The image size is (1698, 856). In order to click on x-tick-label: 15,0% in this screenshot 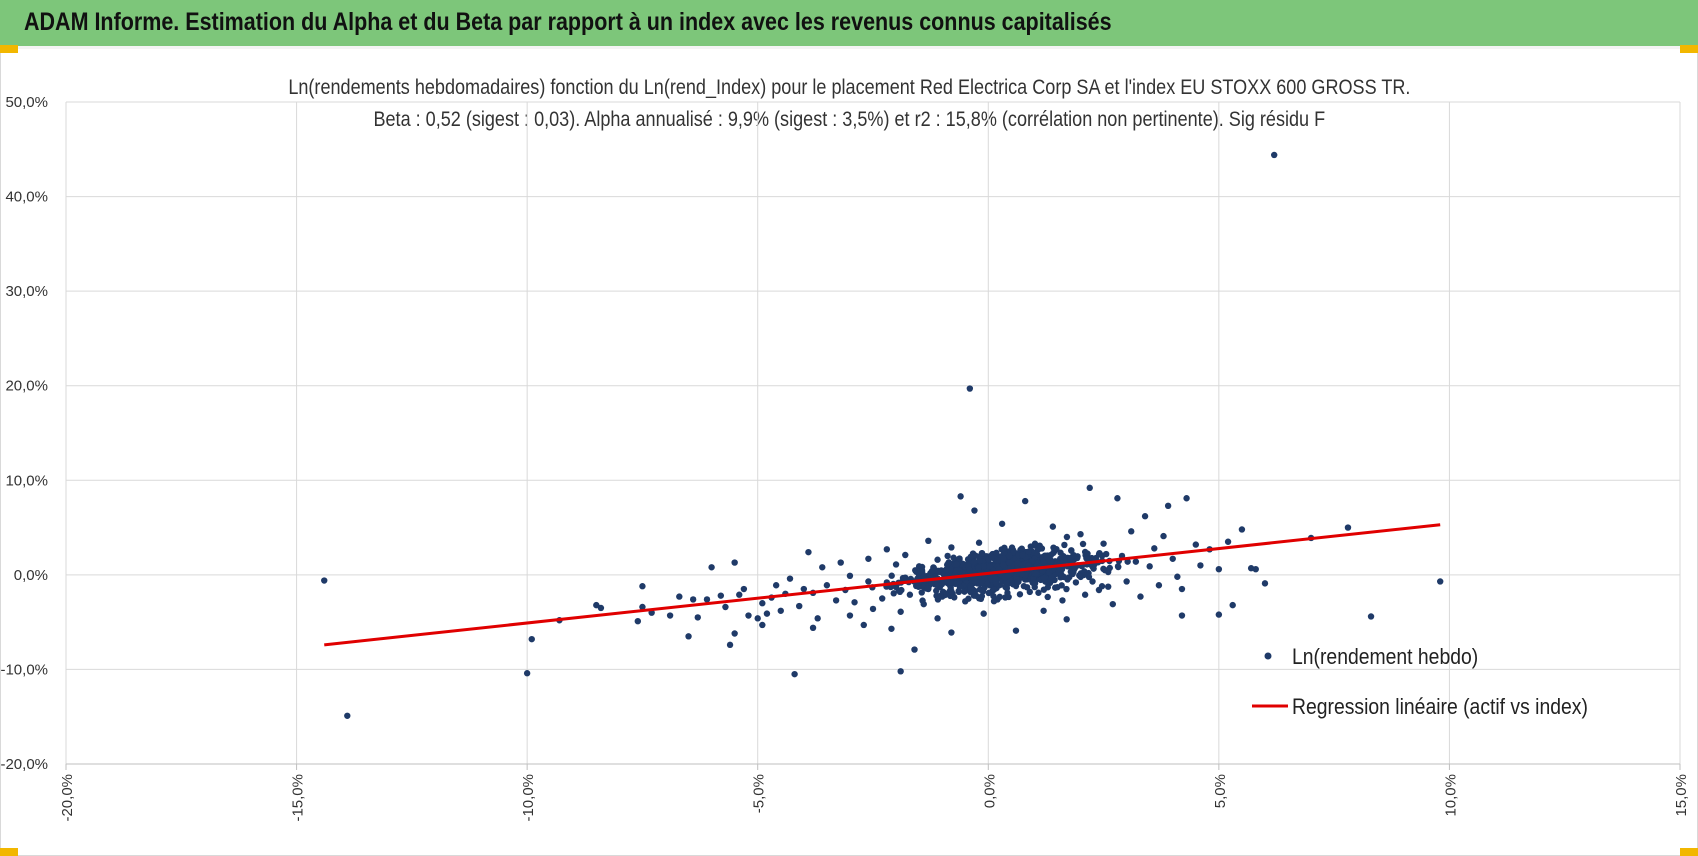, I will do `click(1681, 795)`.